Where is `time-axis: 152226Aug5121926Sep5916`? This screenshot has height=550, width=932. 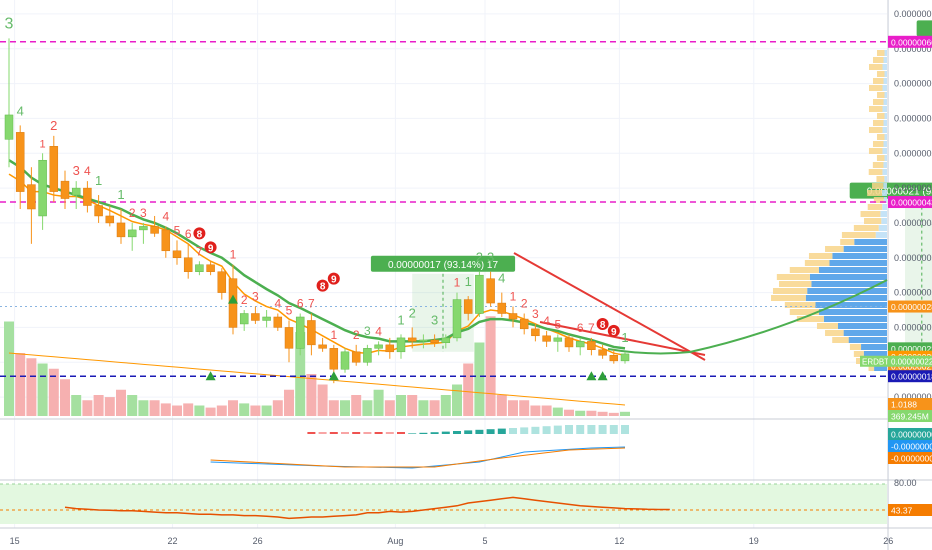 time-axis: 152226Aug5121926Sep5916 is located at coordinates (471, 541).